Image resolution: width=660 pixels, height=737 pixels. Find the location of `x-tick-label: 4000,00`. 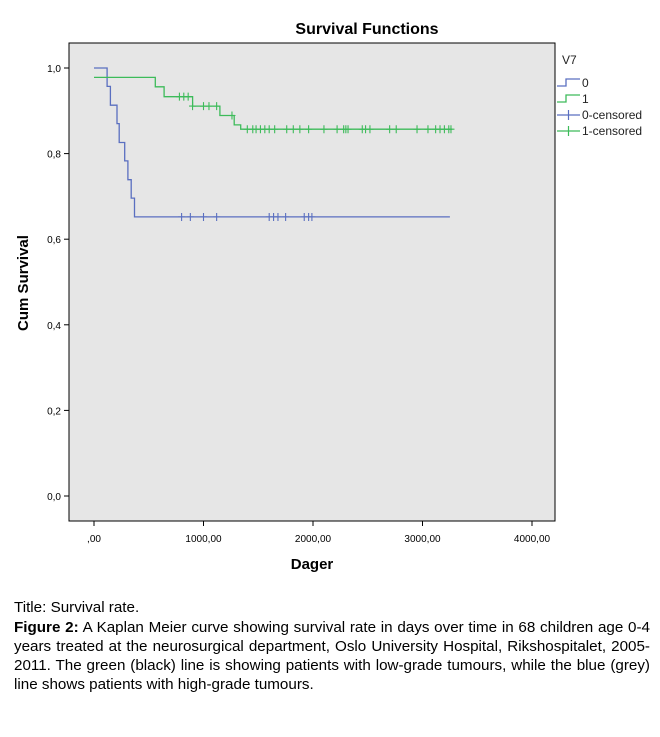

x-tick-label: 4000,00 is located at coordinates (532, 539).